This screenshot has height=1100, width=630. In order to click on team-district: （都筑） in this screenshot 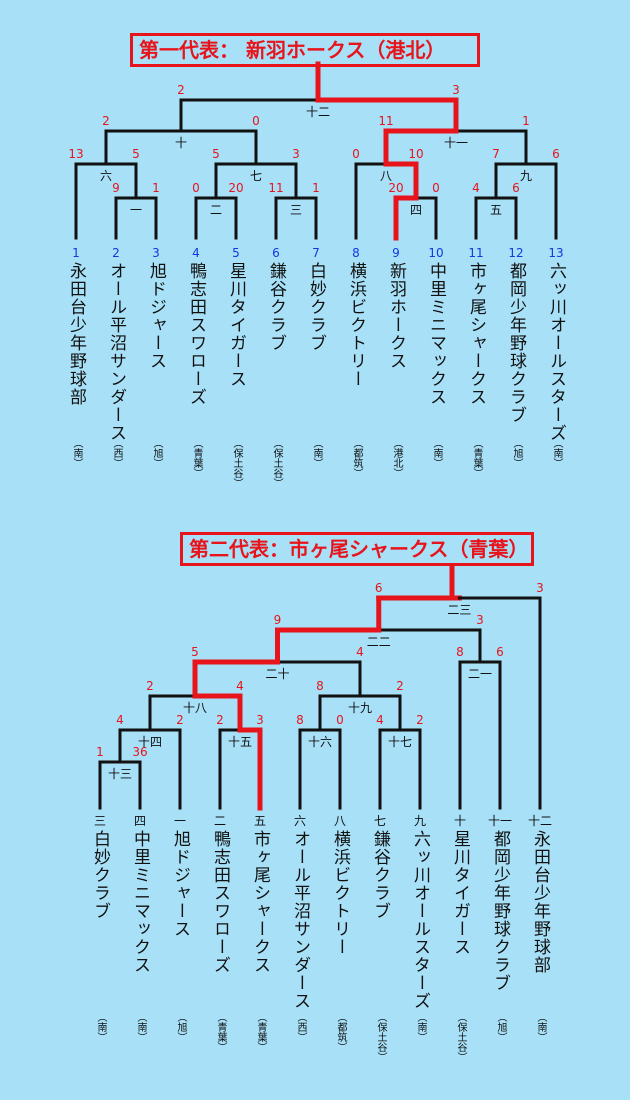, I will do `click(340, 1032)`.